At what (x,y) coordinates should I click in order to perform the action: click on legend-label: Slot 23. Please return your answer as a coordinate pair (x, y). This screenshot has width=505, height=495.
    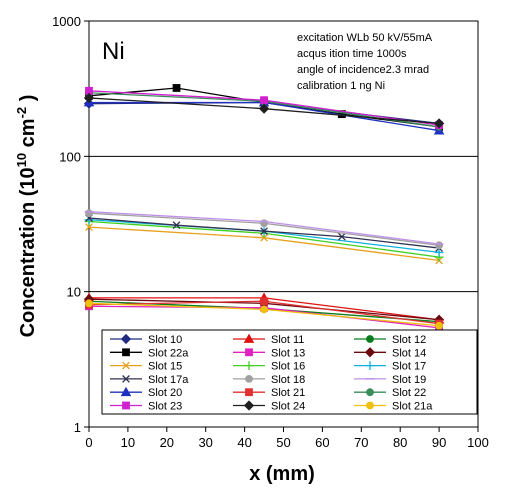
    Looking at the image, I should click on (165, 407).